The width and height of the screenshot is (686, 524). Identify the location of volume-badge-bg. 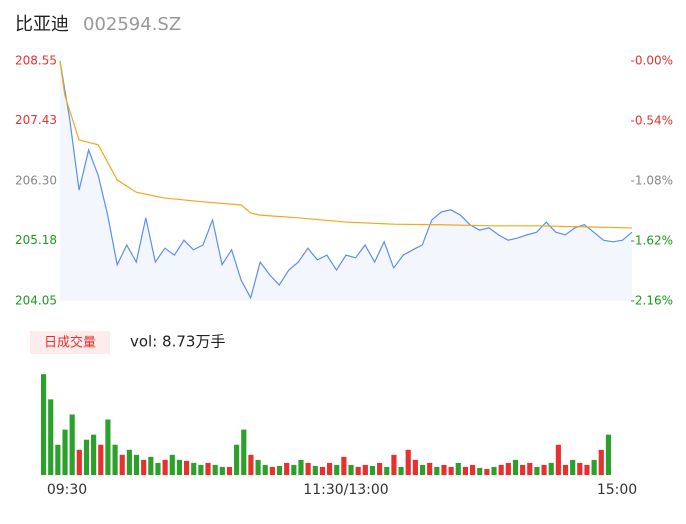
(70, 342).